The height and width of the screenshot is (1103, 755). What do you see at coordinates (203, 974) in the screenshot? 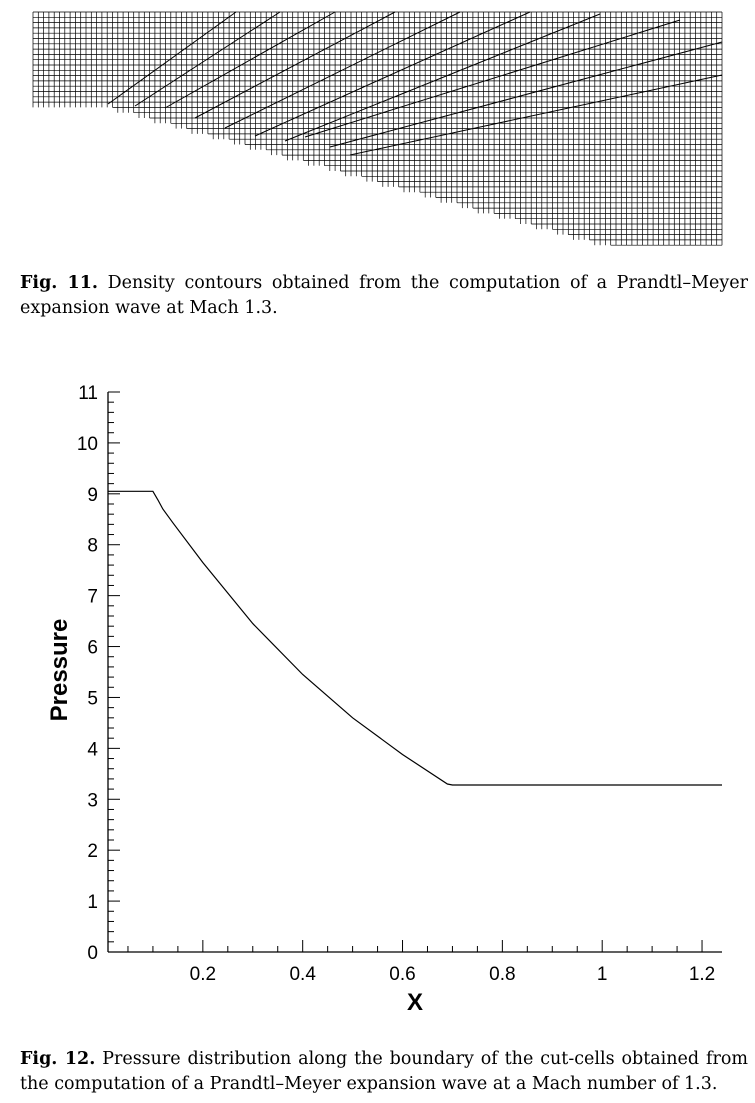
I see `x-tick-label: 0.2` at bounding box center [203, 974].